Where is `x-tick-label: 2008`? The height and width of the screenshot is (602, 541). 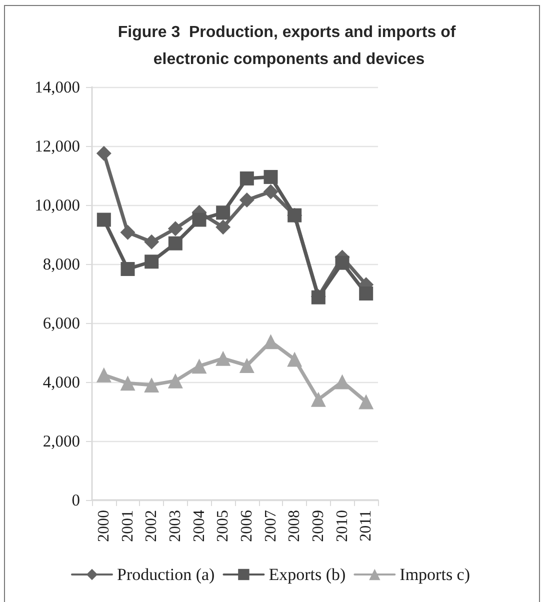 x-tick-label: 2008 is located at coordinates (295, 526).